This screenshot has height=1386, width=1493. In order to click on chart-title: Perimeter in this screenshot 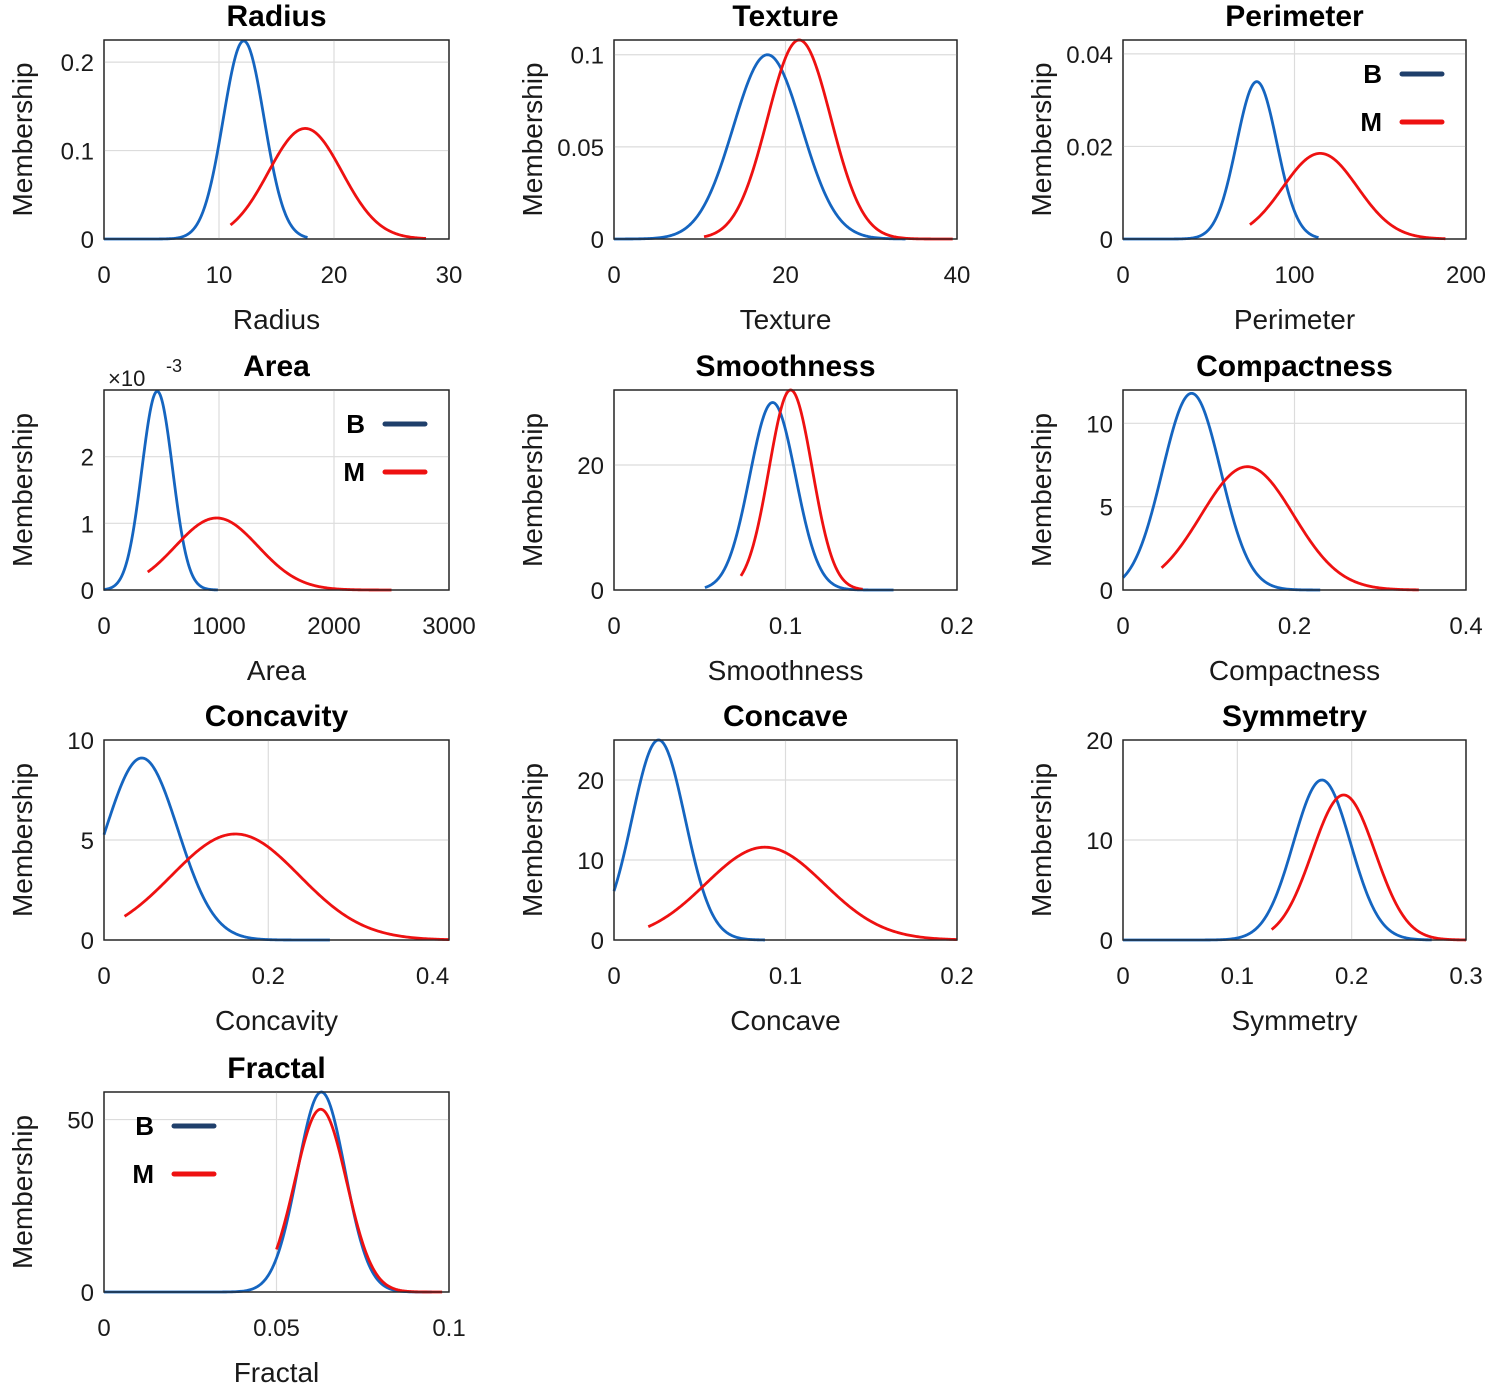, I will do `click(1294, 16)`.